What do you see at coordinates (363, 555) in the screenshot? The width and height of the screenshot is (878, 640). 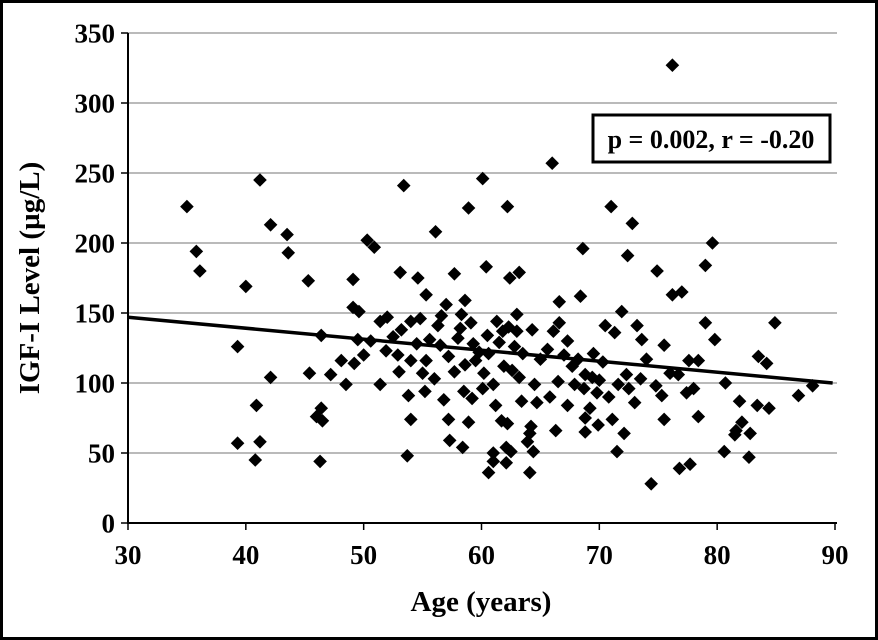 I see `x-tick-label: 50` at bounding box center [363, 555].